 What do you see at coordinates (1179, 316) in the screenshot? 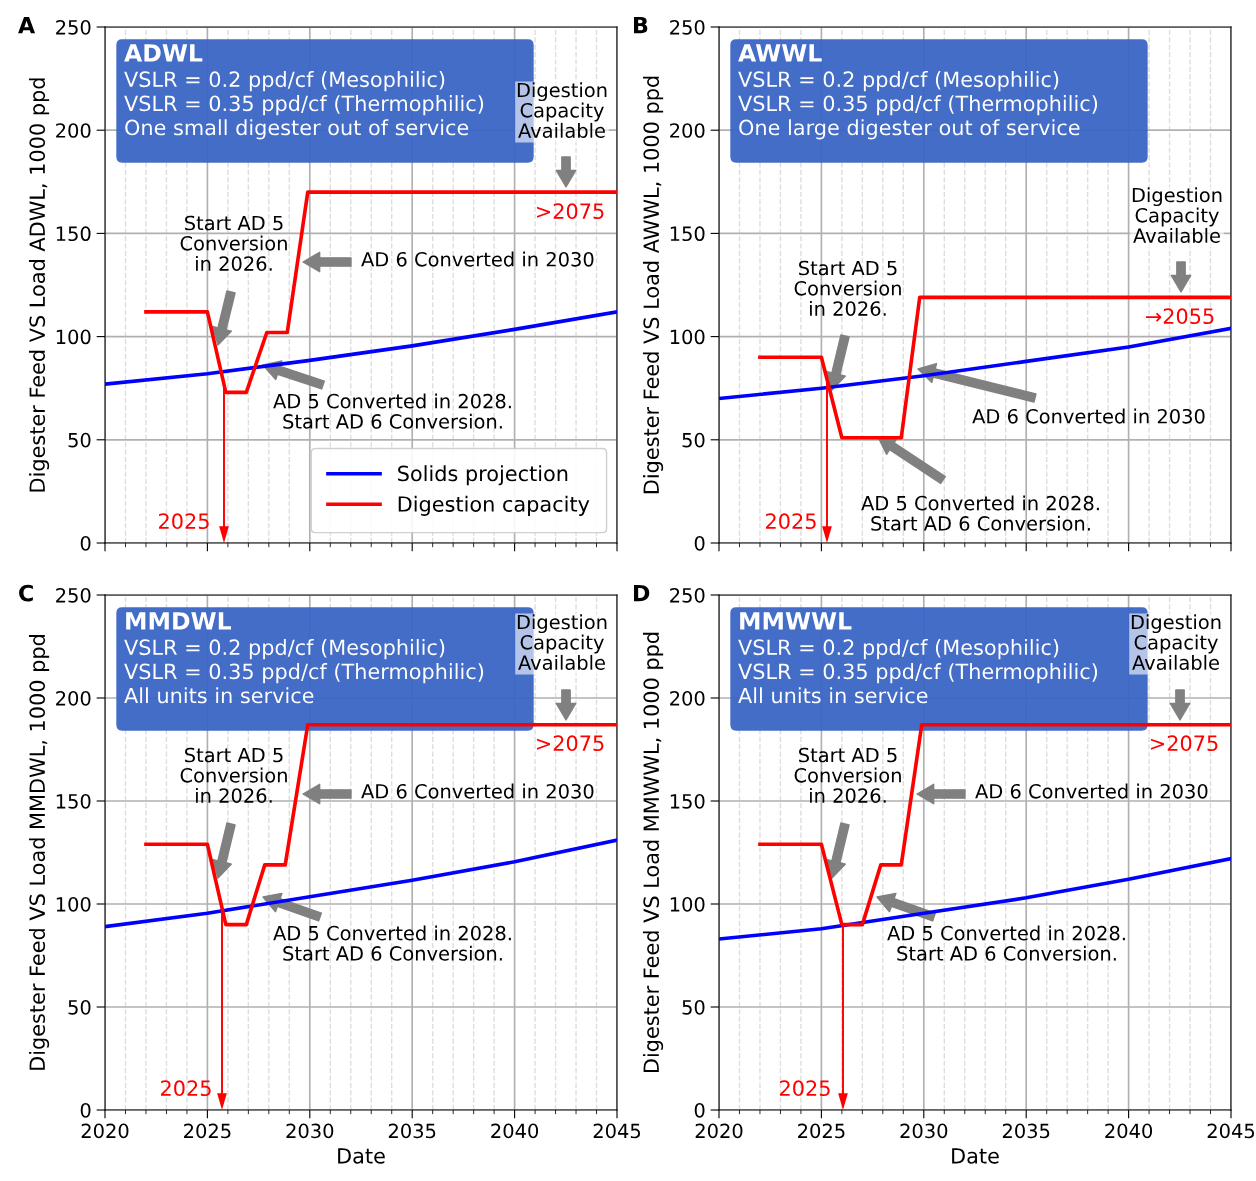
I see `annotation: →2055` at bounding box center [1179, 316].